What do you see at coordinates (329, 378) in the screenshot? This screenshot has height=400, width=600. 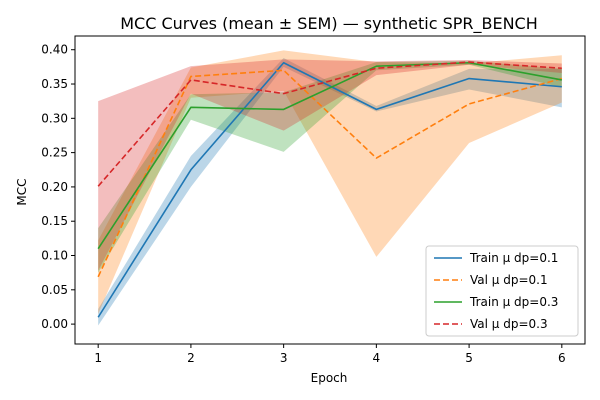 I see `x-axis-label: Epoch` at bounding box center [329, 378].